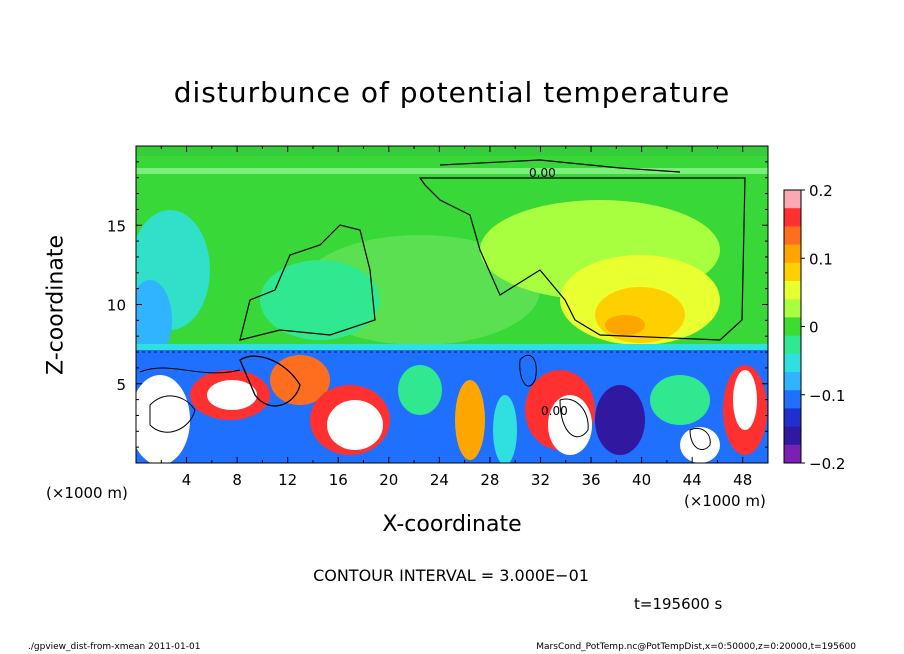 This screenshot has width=904, height=654. I want to click on x-tick-label: 20, so click(388, 480).